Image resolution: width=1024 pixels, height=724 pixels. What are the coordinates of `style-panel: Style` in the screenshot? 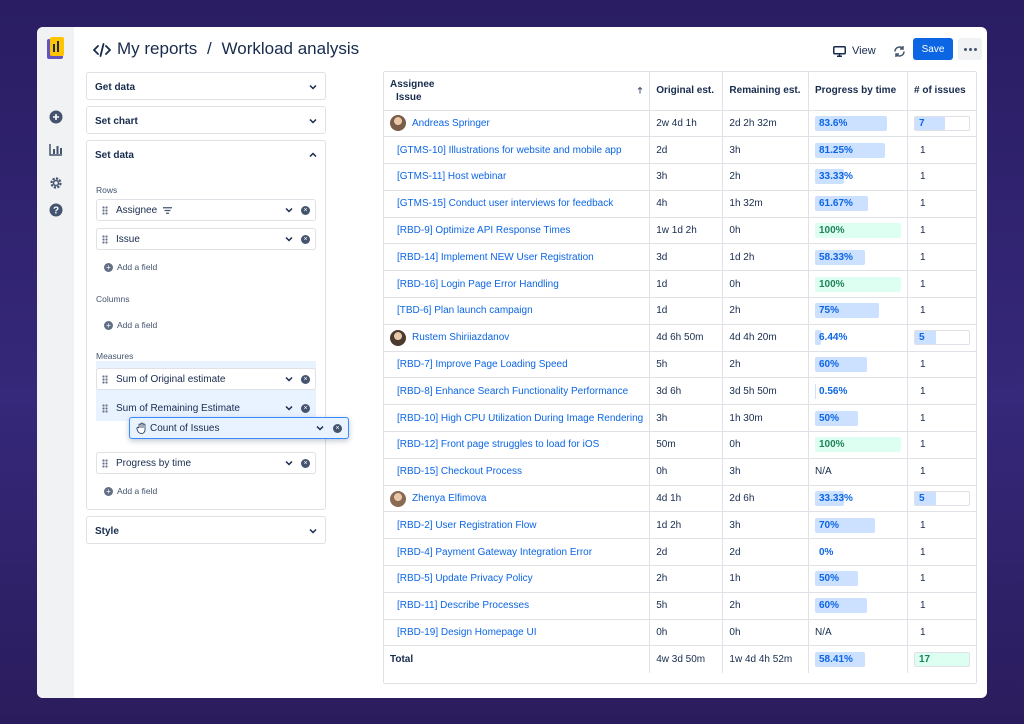 It's located at (206, 530).